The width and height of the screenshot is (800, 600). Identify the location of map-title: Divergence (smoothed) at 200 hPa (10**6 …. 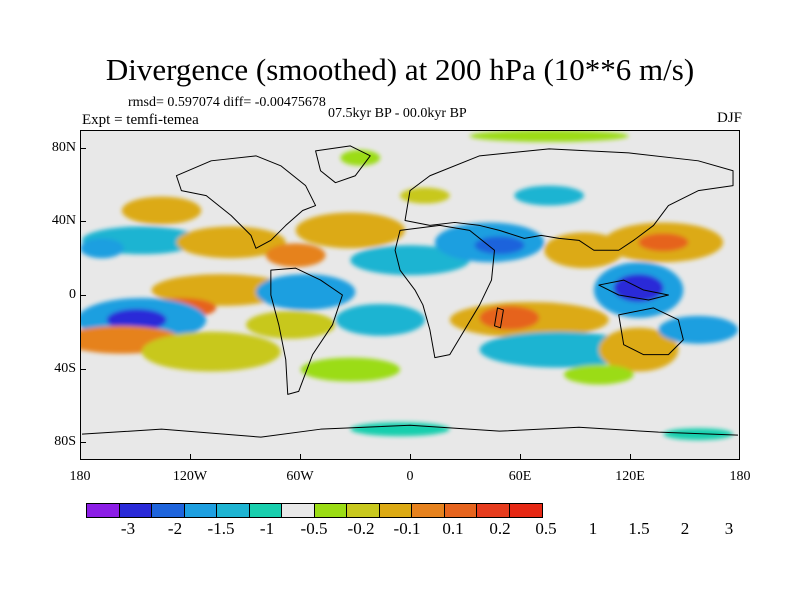
(400, 69).